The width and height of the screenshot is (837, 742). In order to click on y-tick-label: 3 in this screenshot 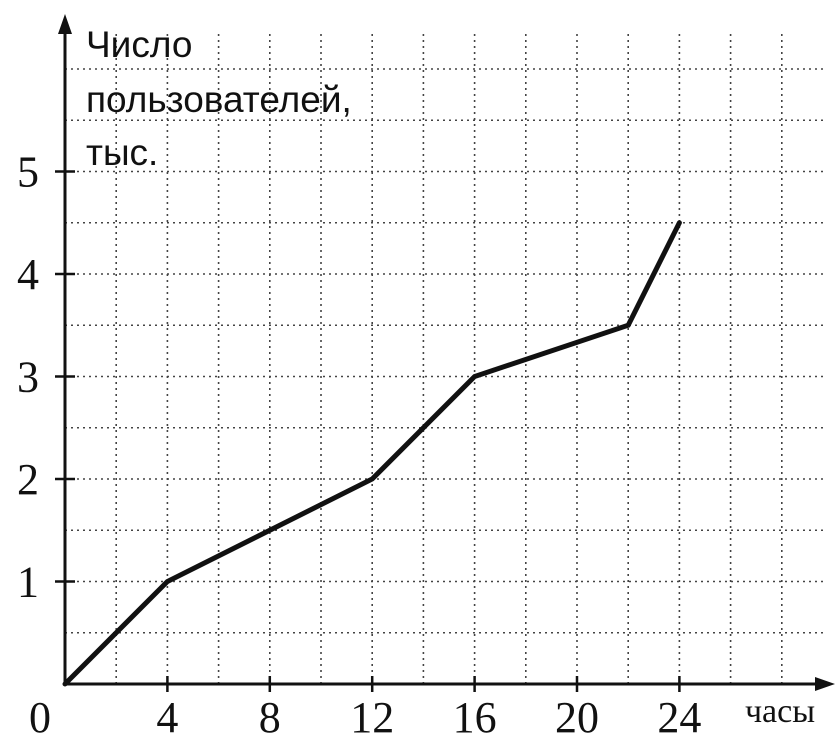, I will do `click(28, 377)`.